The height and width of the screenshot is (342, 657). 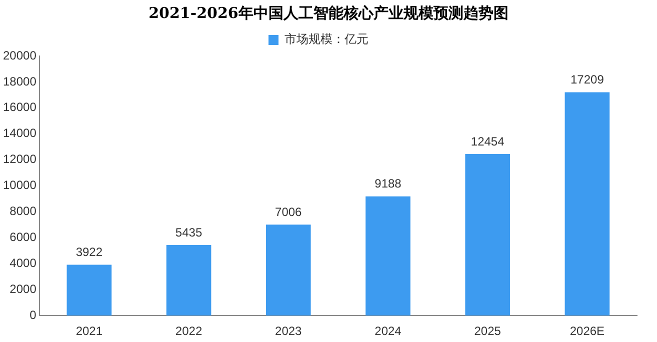 I want to click on x-tick-label: 2025, so click(x=488, y=331).